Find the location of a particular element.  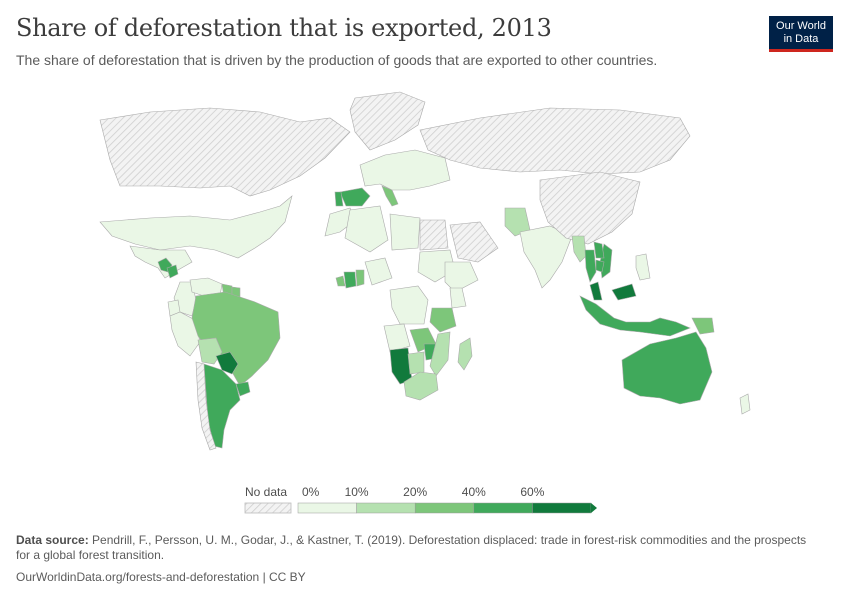

country-tanzania: Tanzania is located at coordinates (443, 320).